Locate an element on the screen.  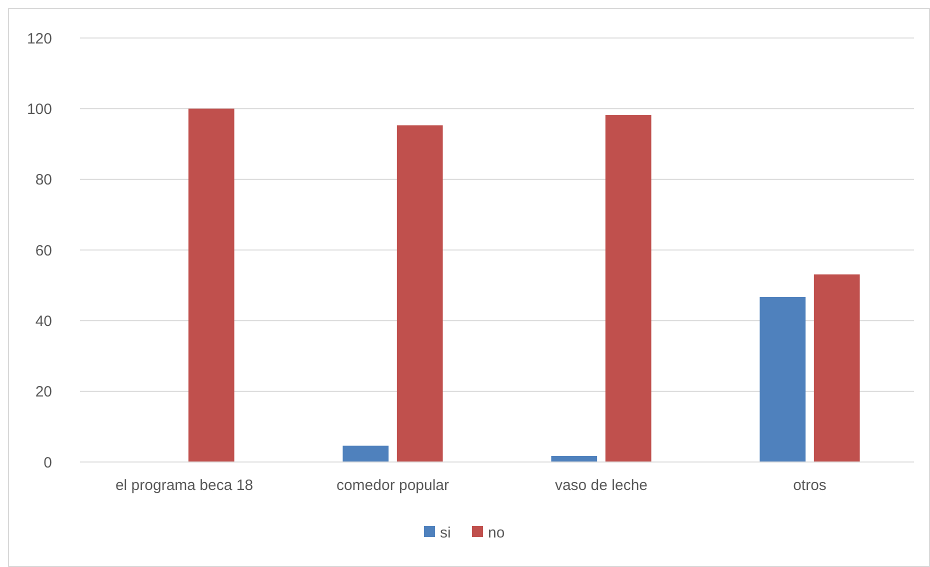
y-tick-label: 40 is located at coordinates (43, 321).